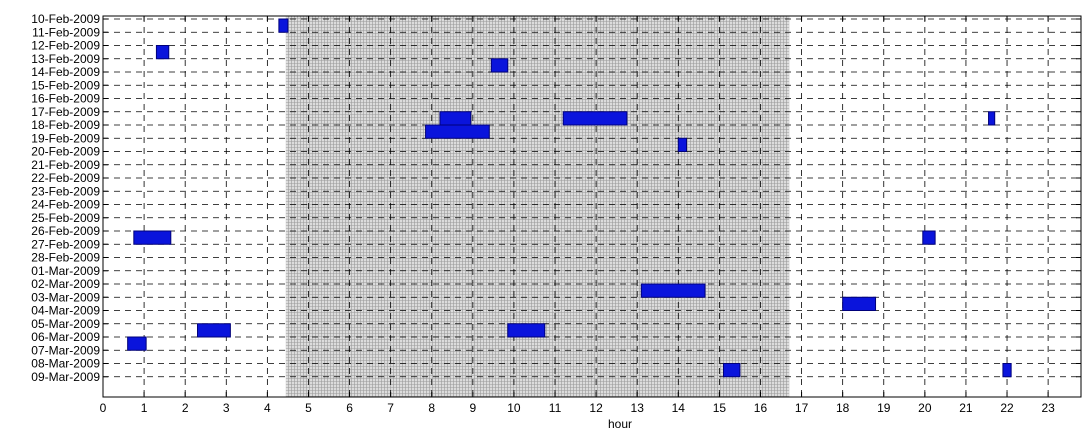 The width and height of the screenshot is (1082, 434). Describe the element at coordinates (65, 350) in the screenshot. I see `y-tick-label: 07-Mar-2009` at that location.